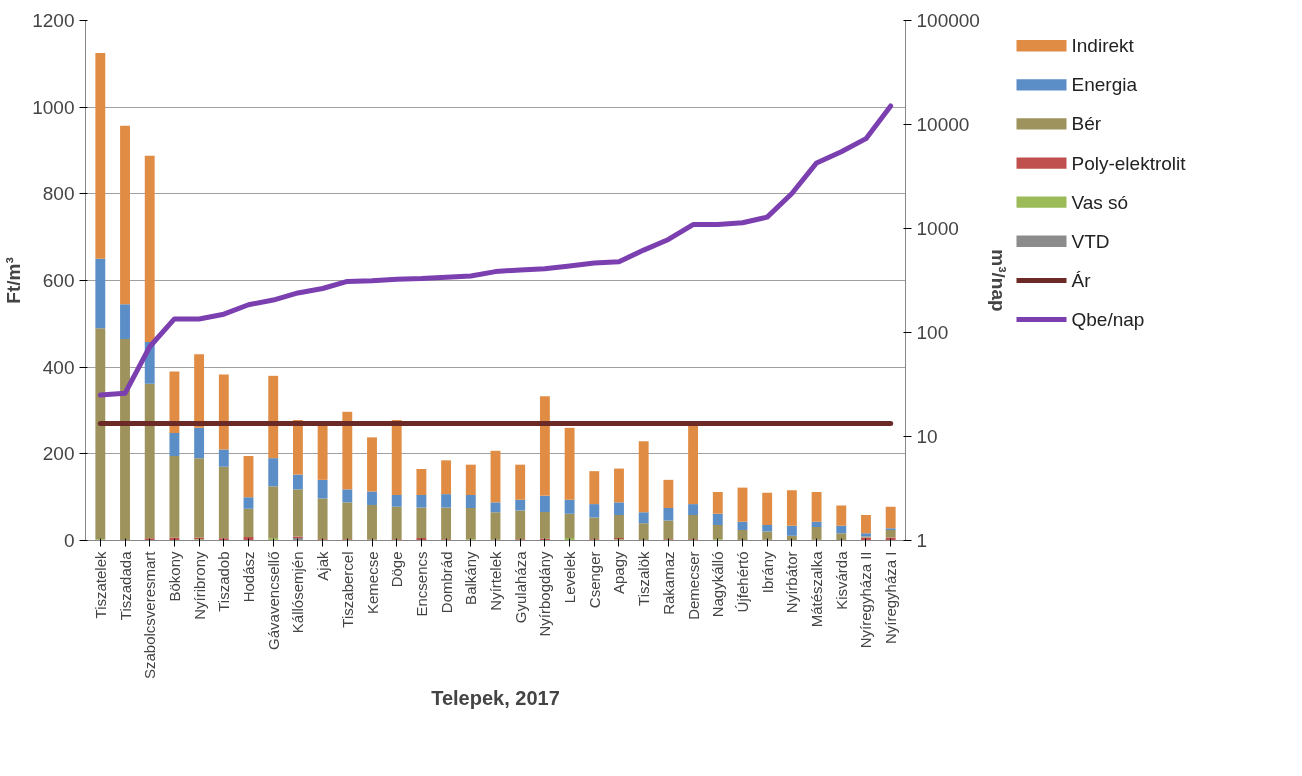 Image resolution: width=1302 pixels, height=776 pixels. What do you see at coordinates (150, 615) in the screenshot?
I see `x-tick-label: Szabolcsveresmart` at bounding box center [150, 615].